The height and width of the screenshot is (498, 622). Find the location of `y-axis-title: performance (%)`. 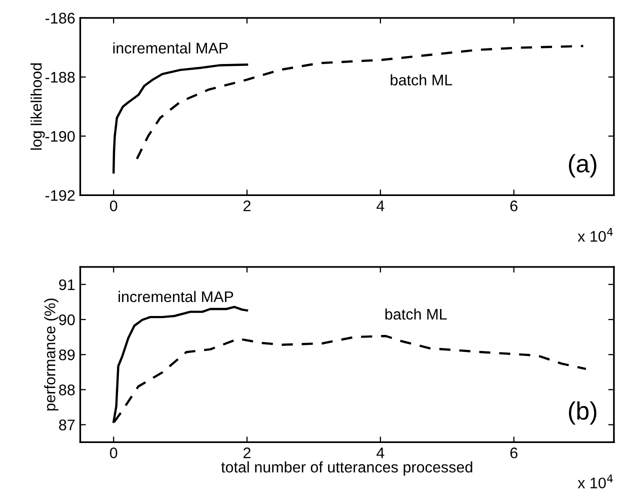

y-axis-title: performance (%) is located at coordinates (51, 354).